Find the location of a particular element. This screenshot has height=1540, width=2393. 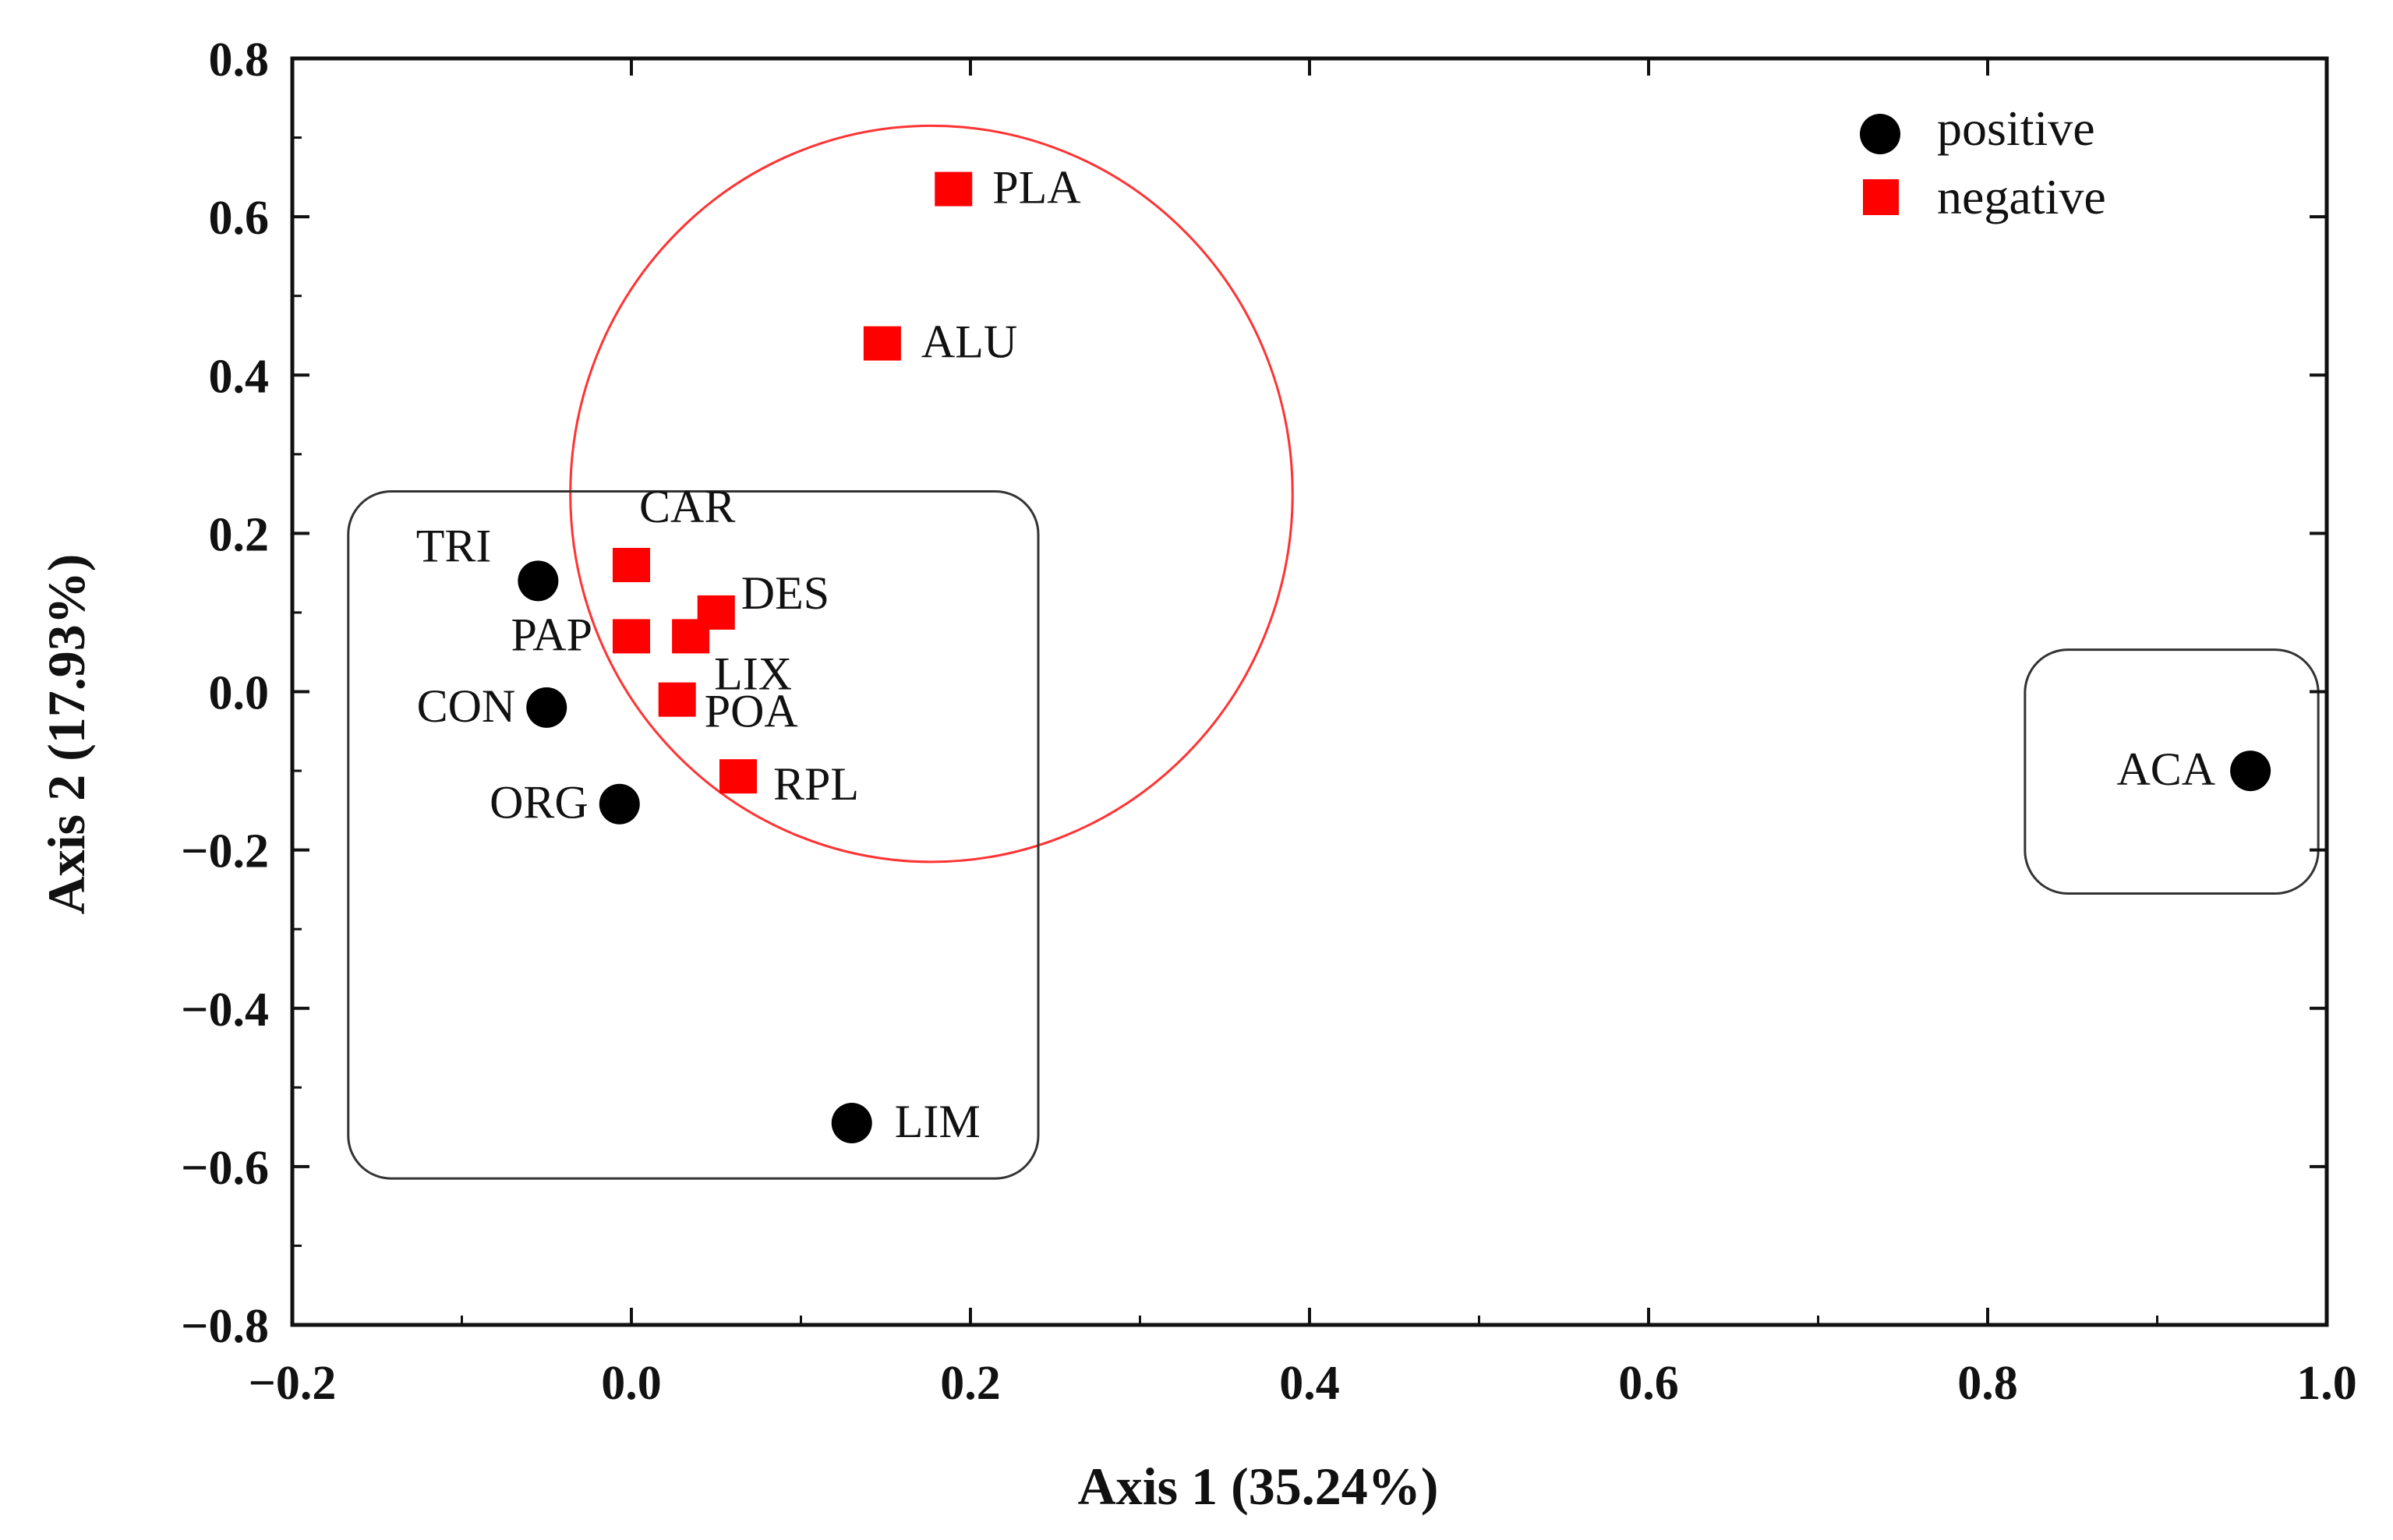

y-tick-label: −0.8 is located at coordinates (225, 1326).